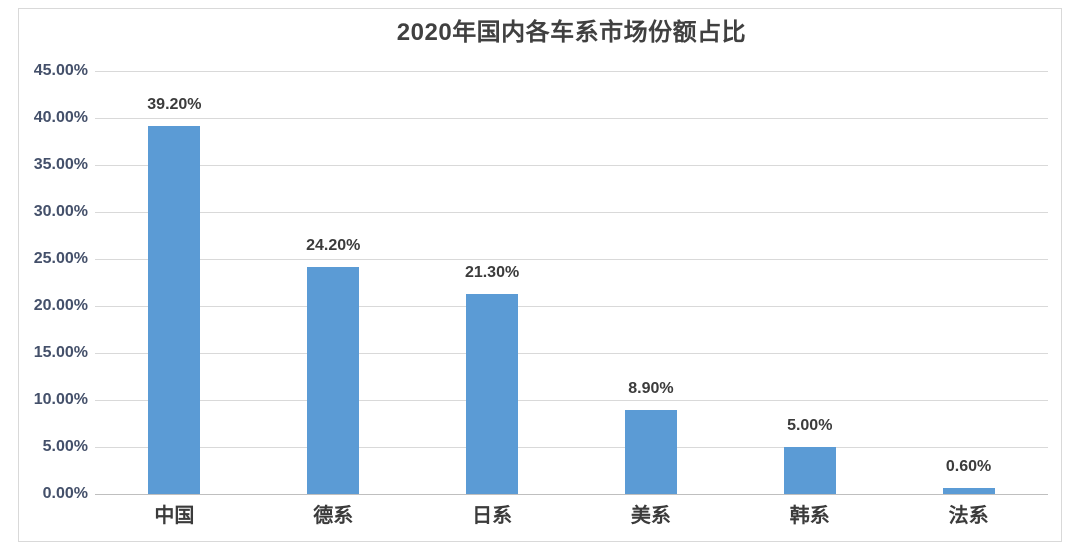 The image size is (1080, 550). I want to click on bar-value-label: 39.20%, so click(174, 104).